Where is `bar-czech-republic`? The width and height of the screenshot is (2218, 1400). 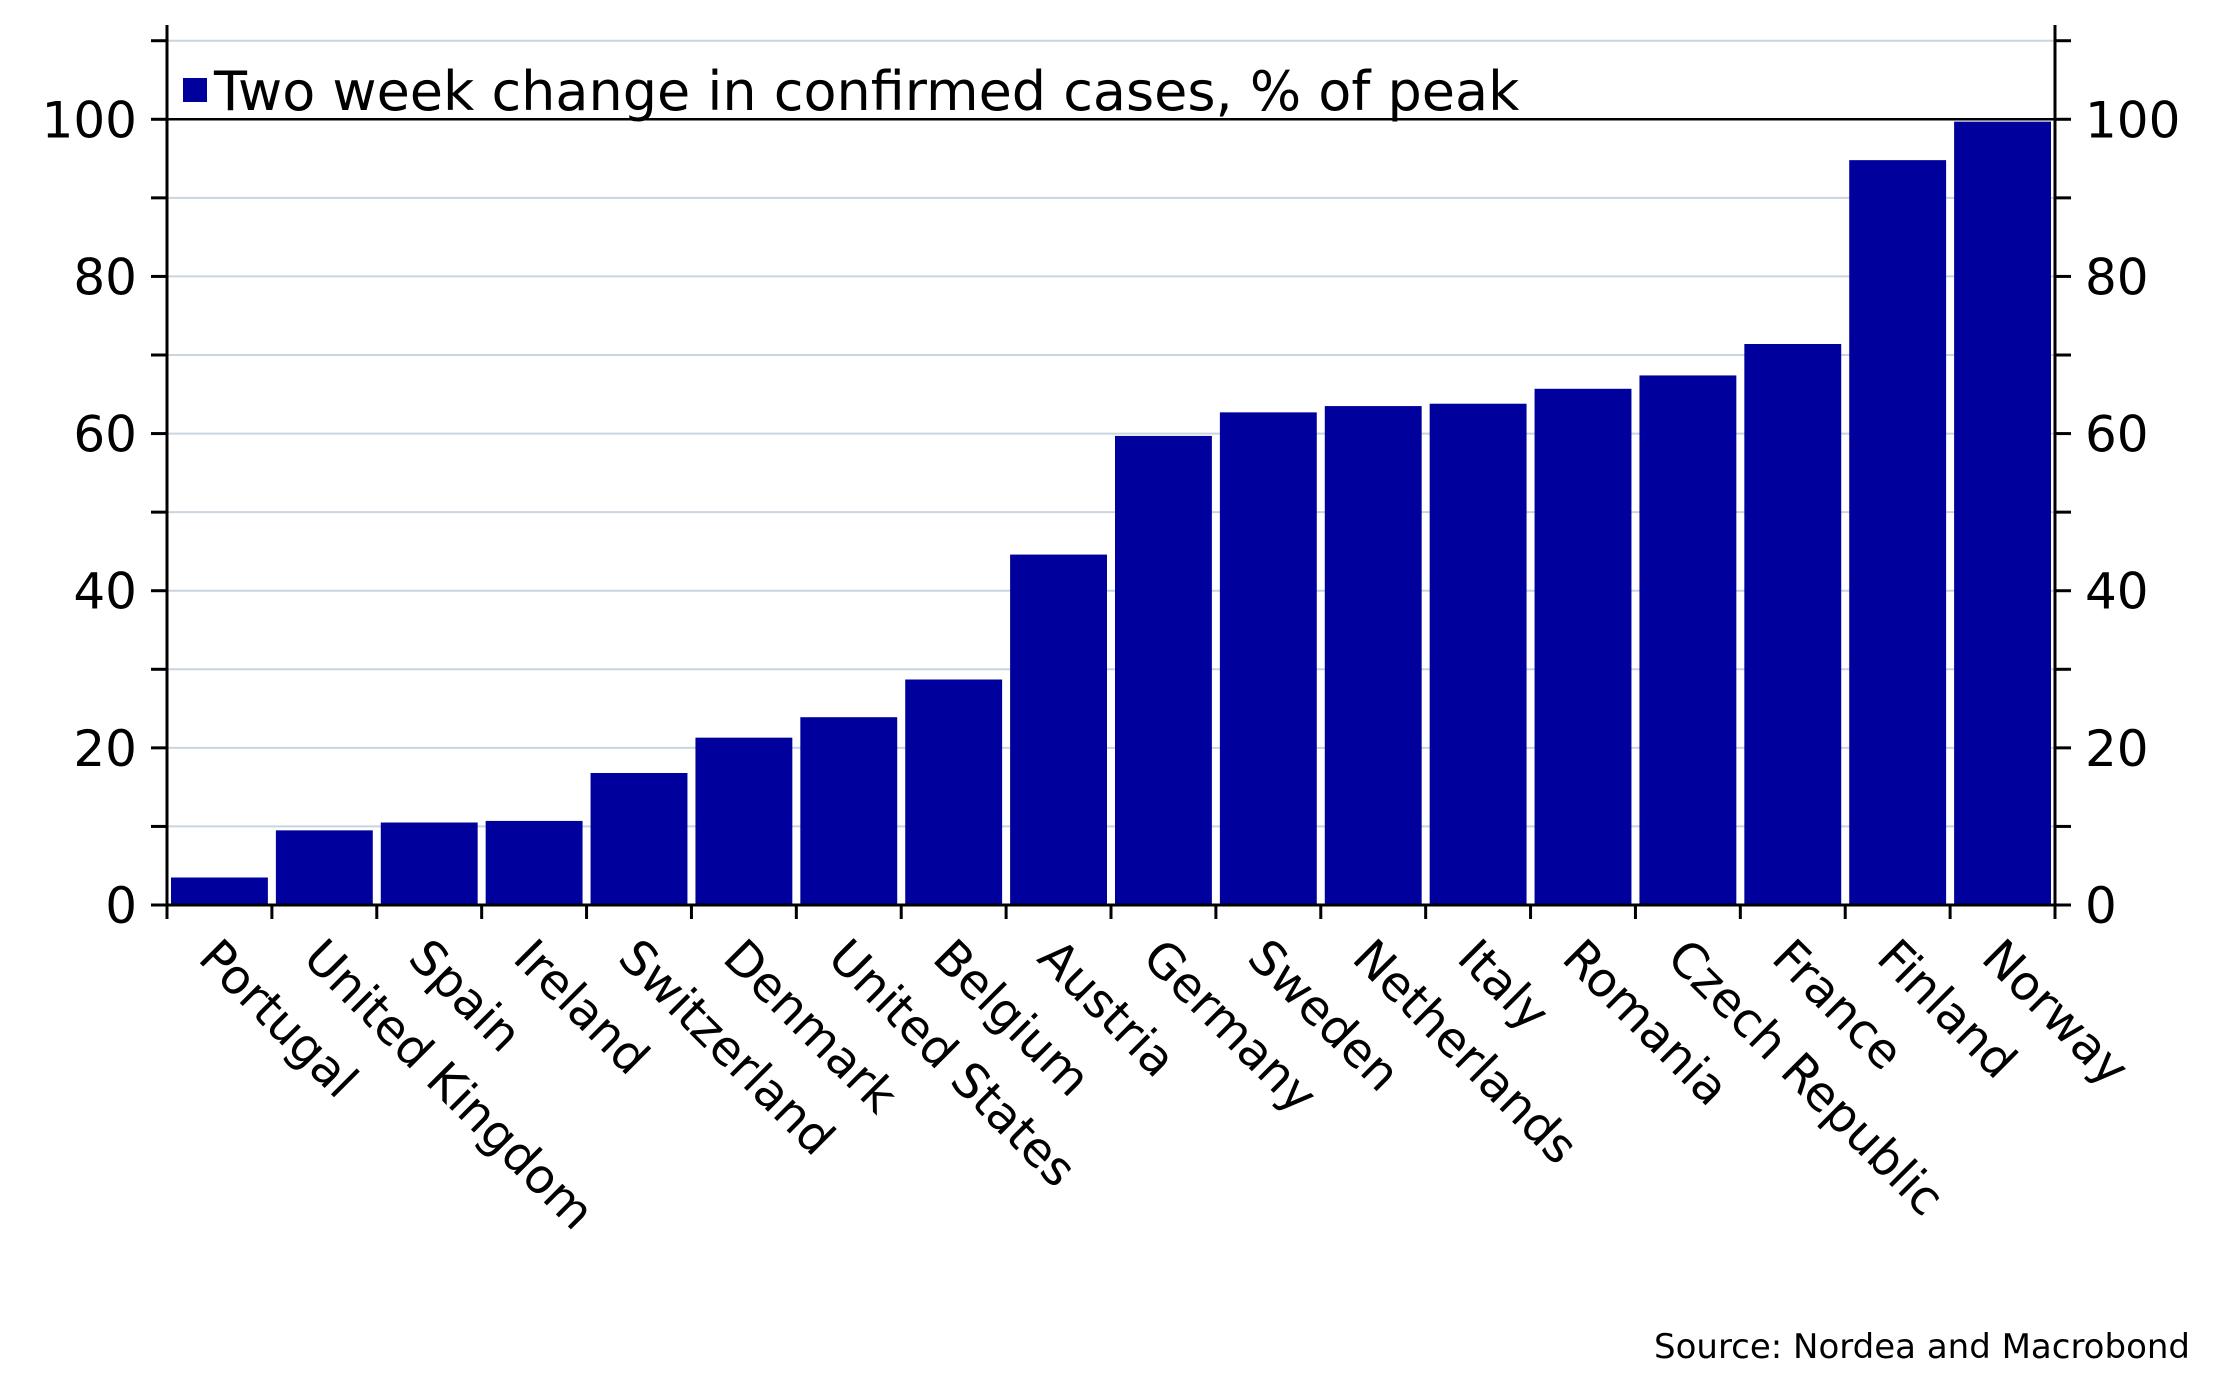 bar-czech-republic is located at coordinates (1688, 640).